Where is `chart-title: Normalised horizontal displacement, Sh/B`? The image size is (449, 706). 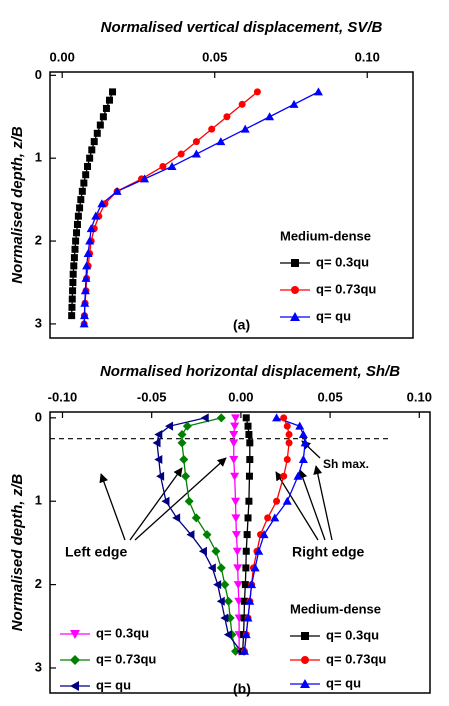 chart-title: Normalised horizontal displacement, Sh/B is located at coordinates (250, 371).